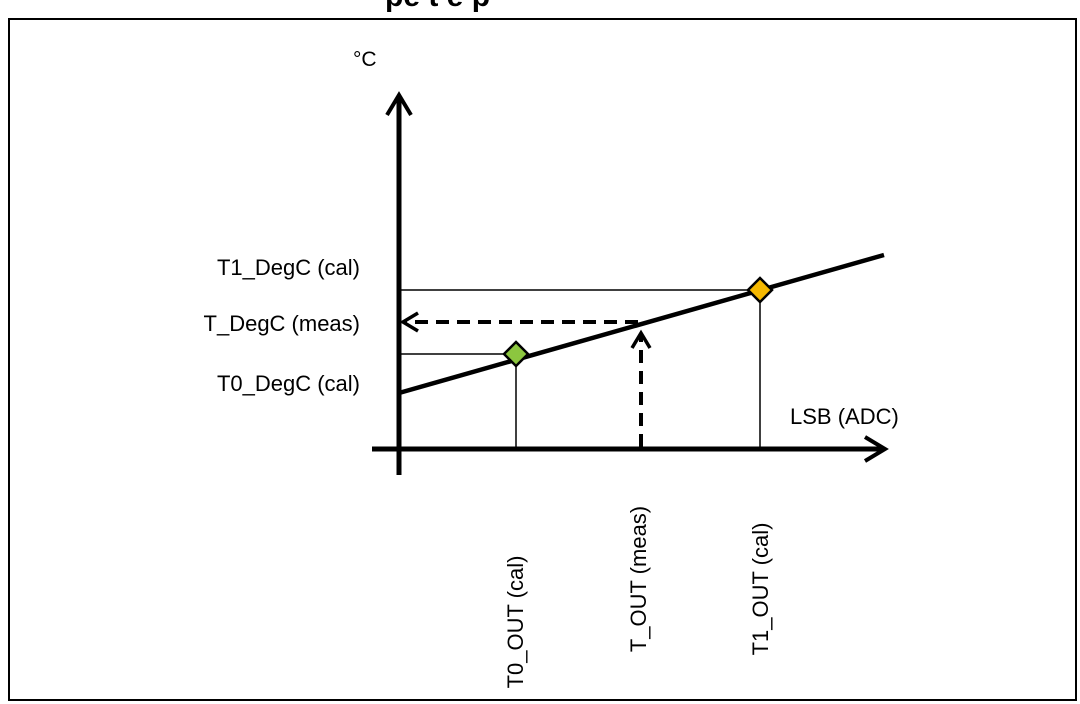  I want to click on t1-out-label: T1_OUT (cal), so click(760, 589).